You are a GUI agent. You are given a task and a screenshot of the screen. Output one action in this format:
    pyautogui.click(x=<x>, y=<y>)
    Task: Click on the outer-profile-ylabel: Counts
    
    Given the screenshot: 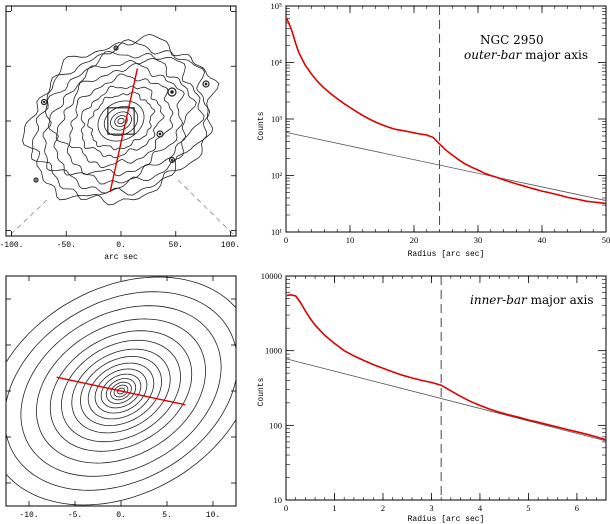 What is the action you would take?
    pyautogui.click(x=261, y=125)
    